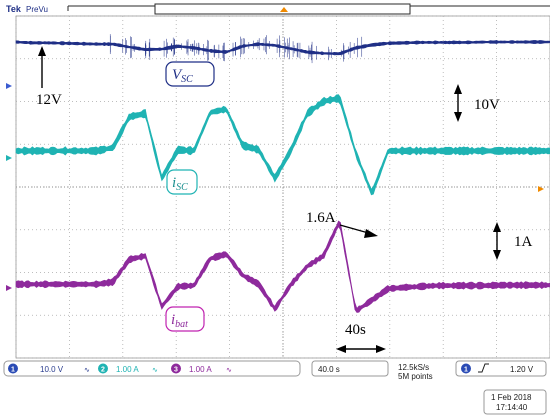  I want to click on ch2-scale-readout: 2 1.00 A ∿, so click(128, 369).